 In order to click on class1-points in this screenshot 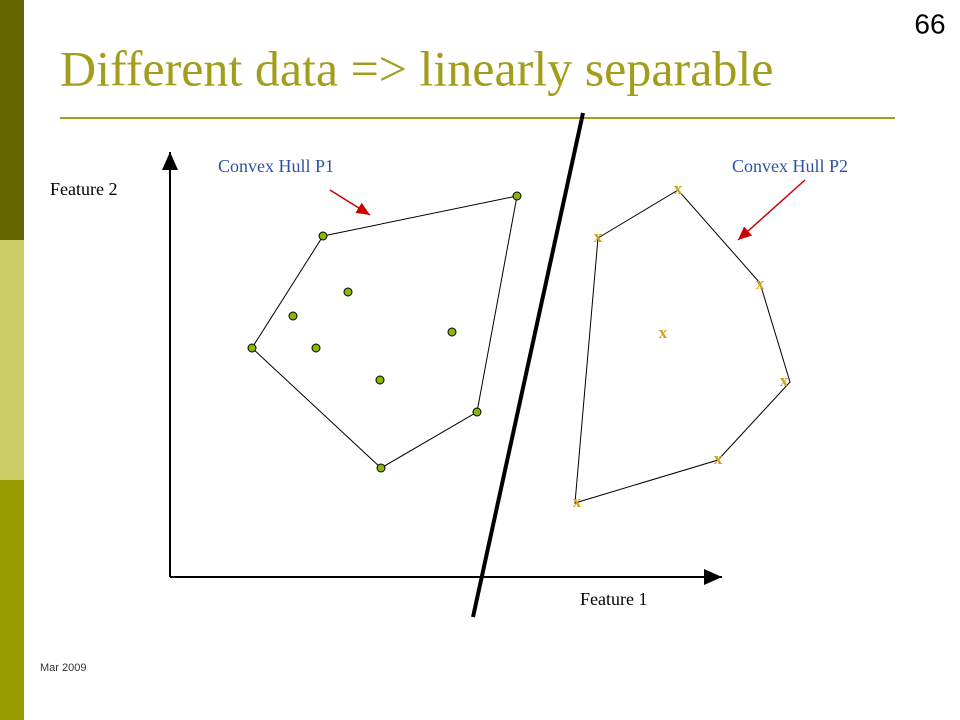, I will do `click(384, 332)`.